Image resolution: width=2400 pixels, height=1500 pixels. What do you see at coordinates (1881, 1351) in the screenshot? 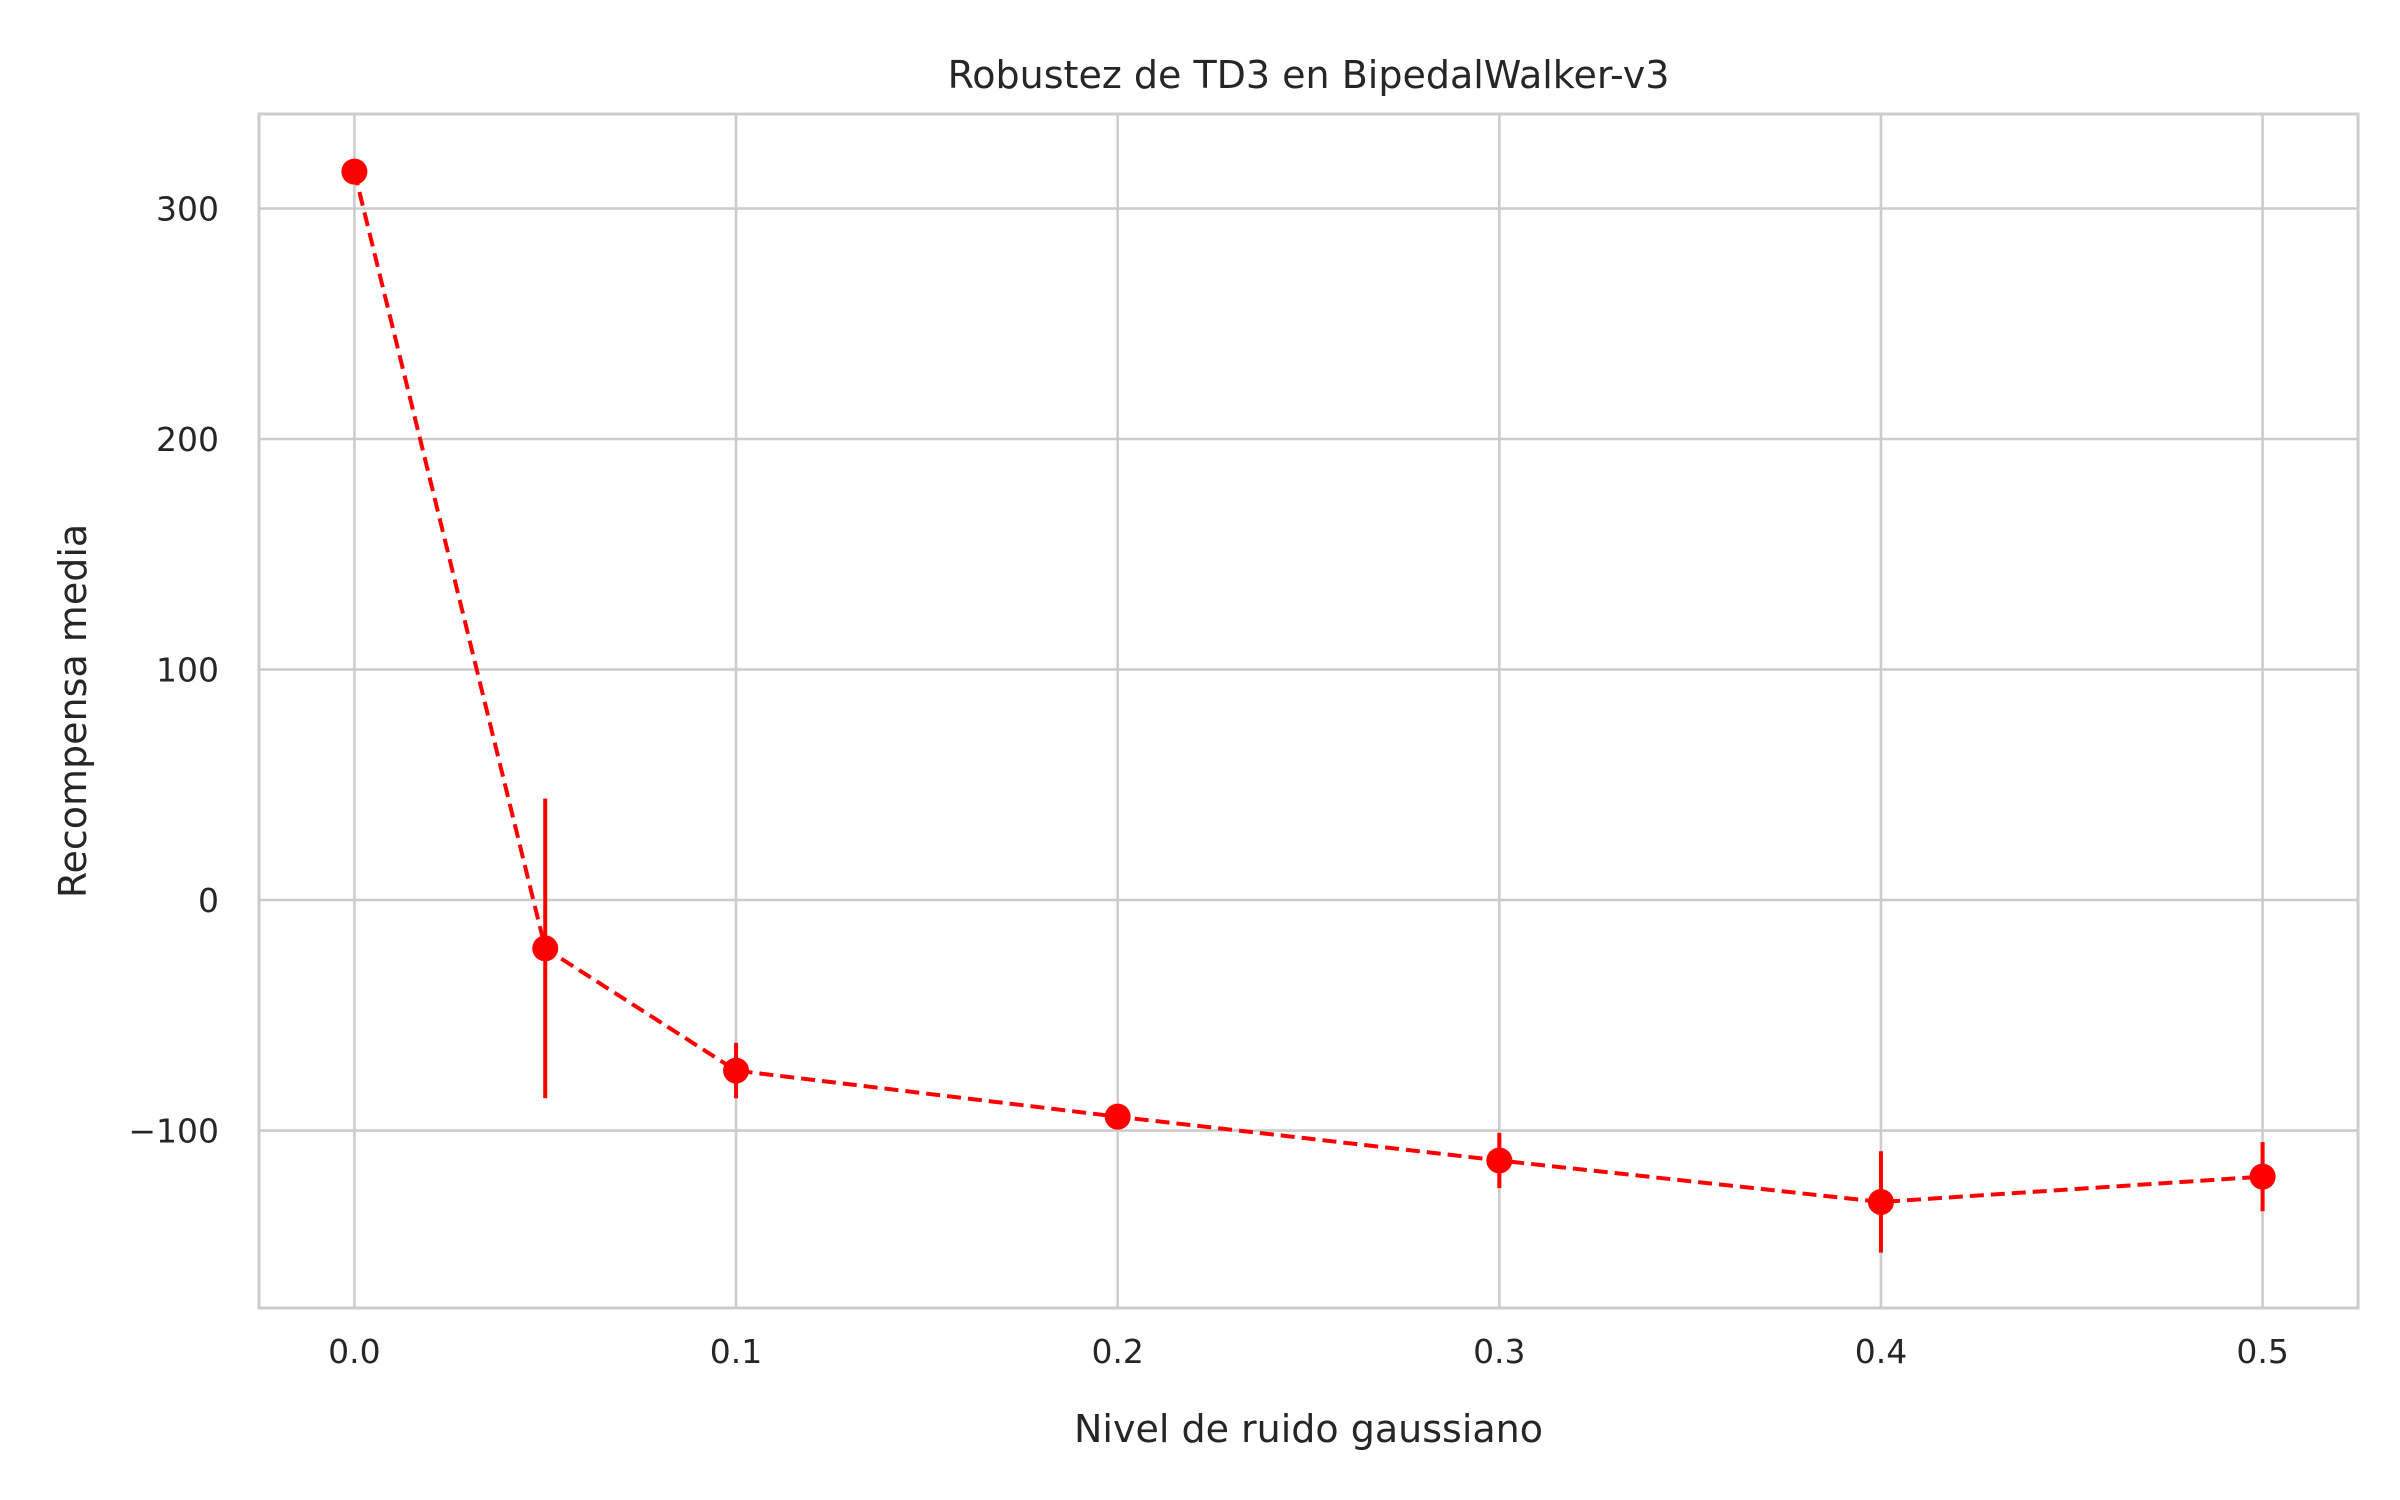
I see `x-tick-label: 0.4` at bounding box center [1881, 1351].